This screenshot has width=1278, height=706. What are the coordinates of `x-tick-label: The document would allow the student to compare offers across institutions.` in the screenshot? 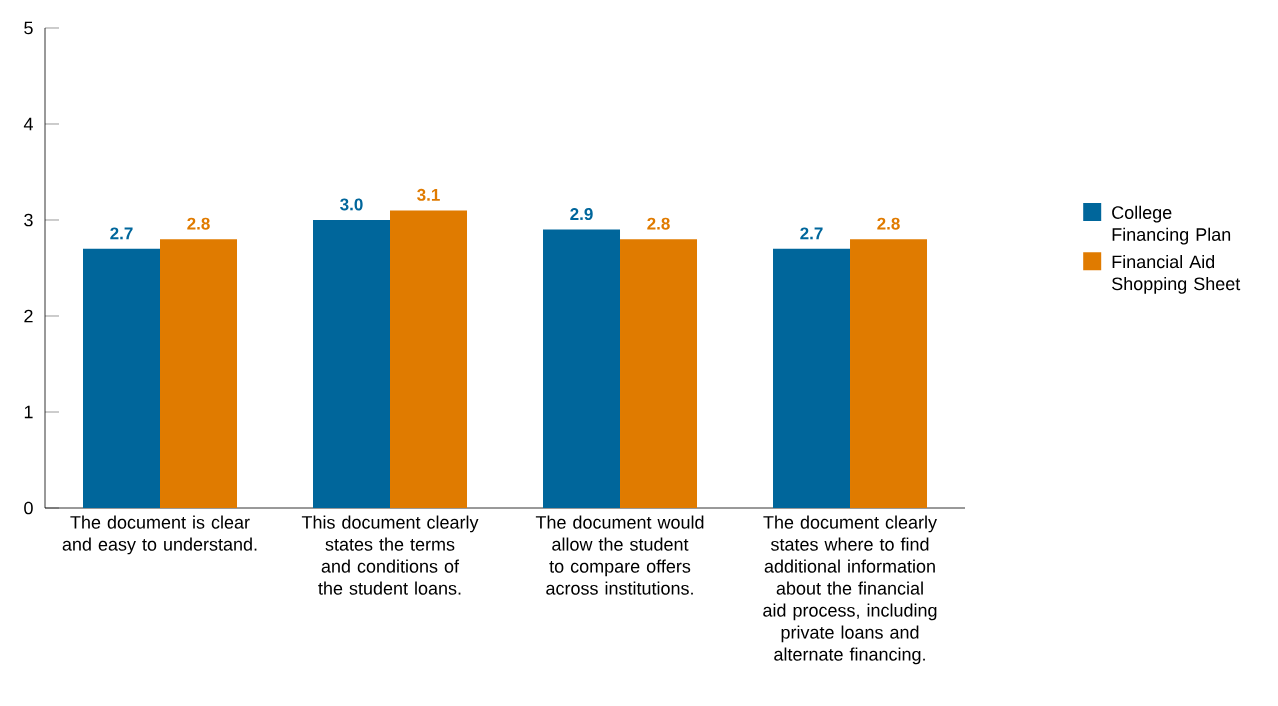 It's located at (619, 555).